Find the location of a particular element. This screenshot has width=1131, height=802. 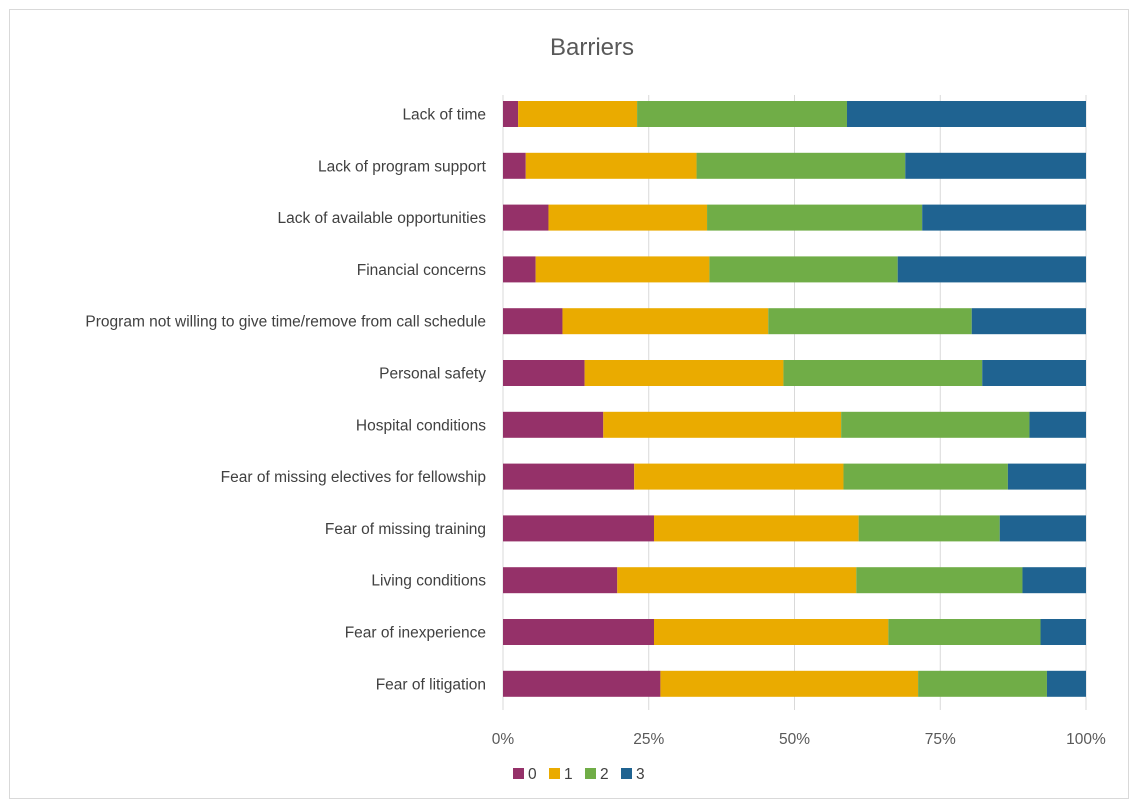

legend-label: 3 is located at coordinates (640, 774).